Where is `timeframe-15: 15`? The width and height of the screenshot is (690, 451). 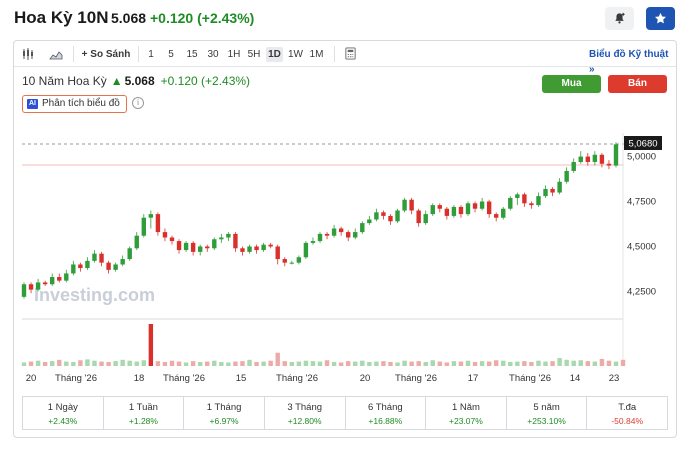 timeframe-15: 15 is located at coordinates (192, 54).